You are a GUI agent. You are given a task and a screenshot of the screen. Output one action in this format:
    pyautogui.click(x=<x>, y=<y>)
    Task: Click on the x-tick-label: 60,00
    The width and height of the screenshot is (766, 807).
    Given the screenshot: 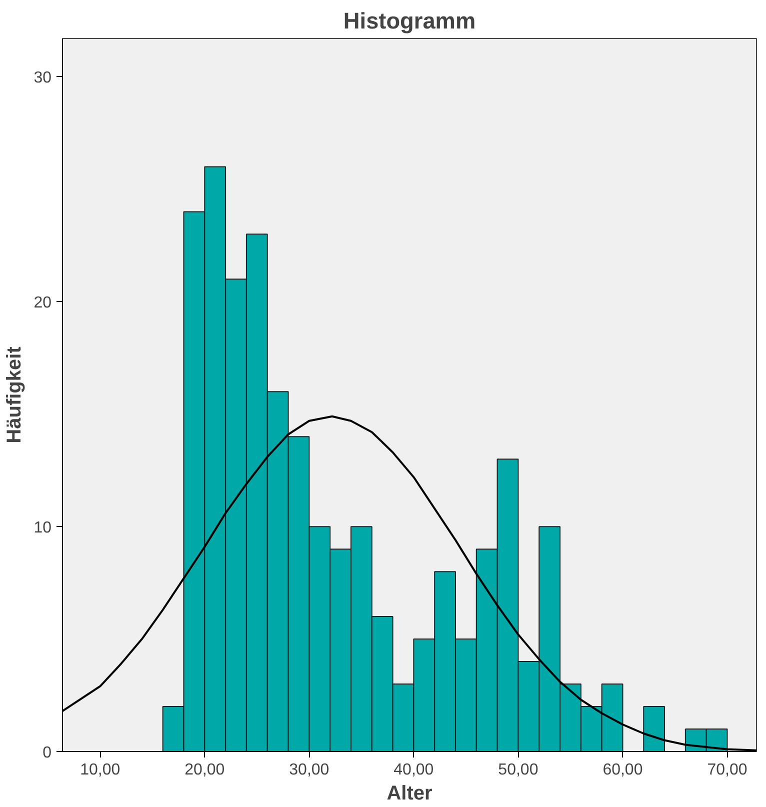 What is the action you would take?
    pyautogui.click(x=622, y=770)
    